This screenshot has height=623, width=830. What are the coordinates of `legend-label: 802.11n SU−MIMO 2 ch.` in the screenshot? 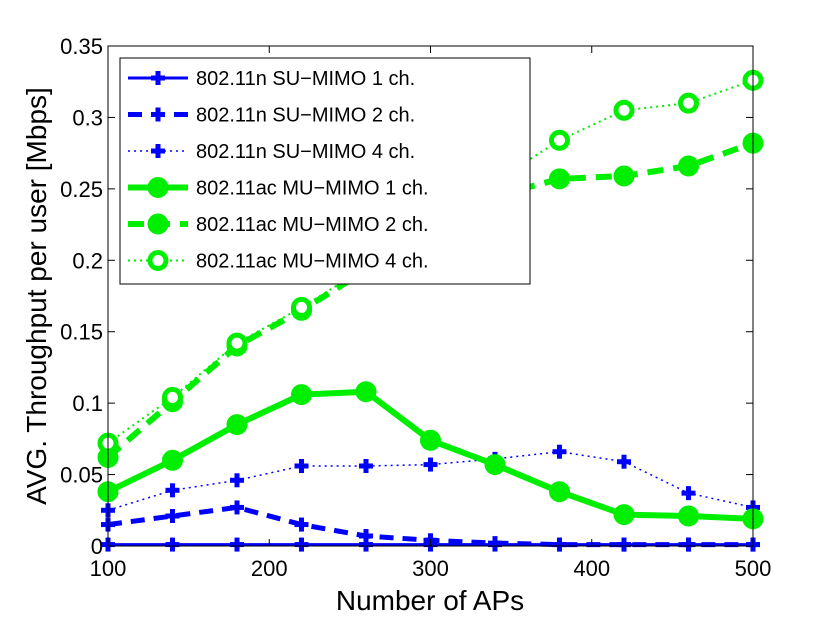 It's located at (305, 116).